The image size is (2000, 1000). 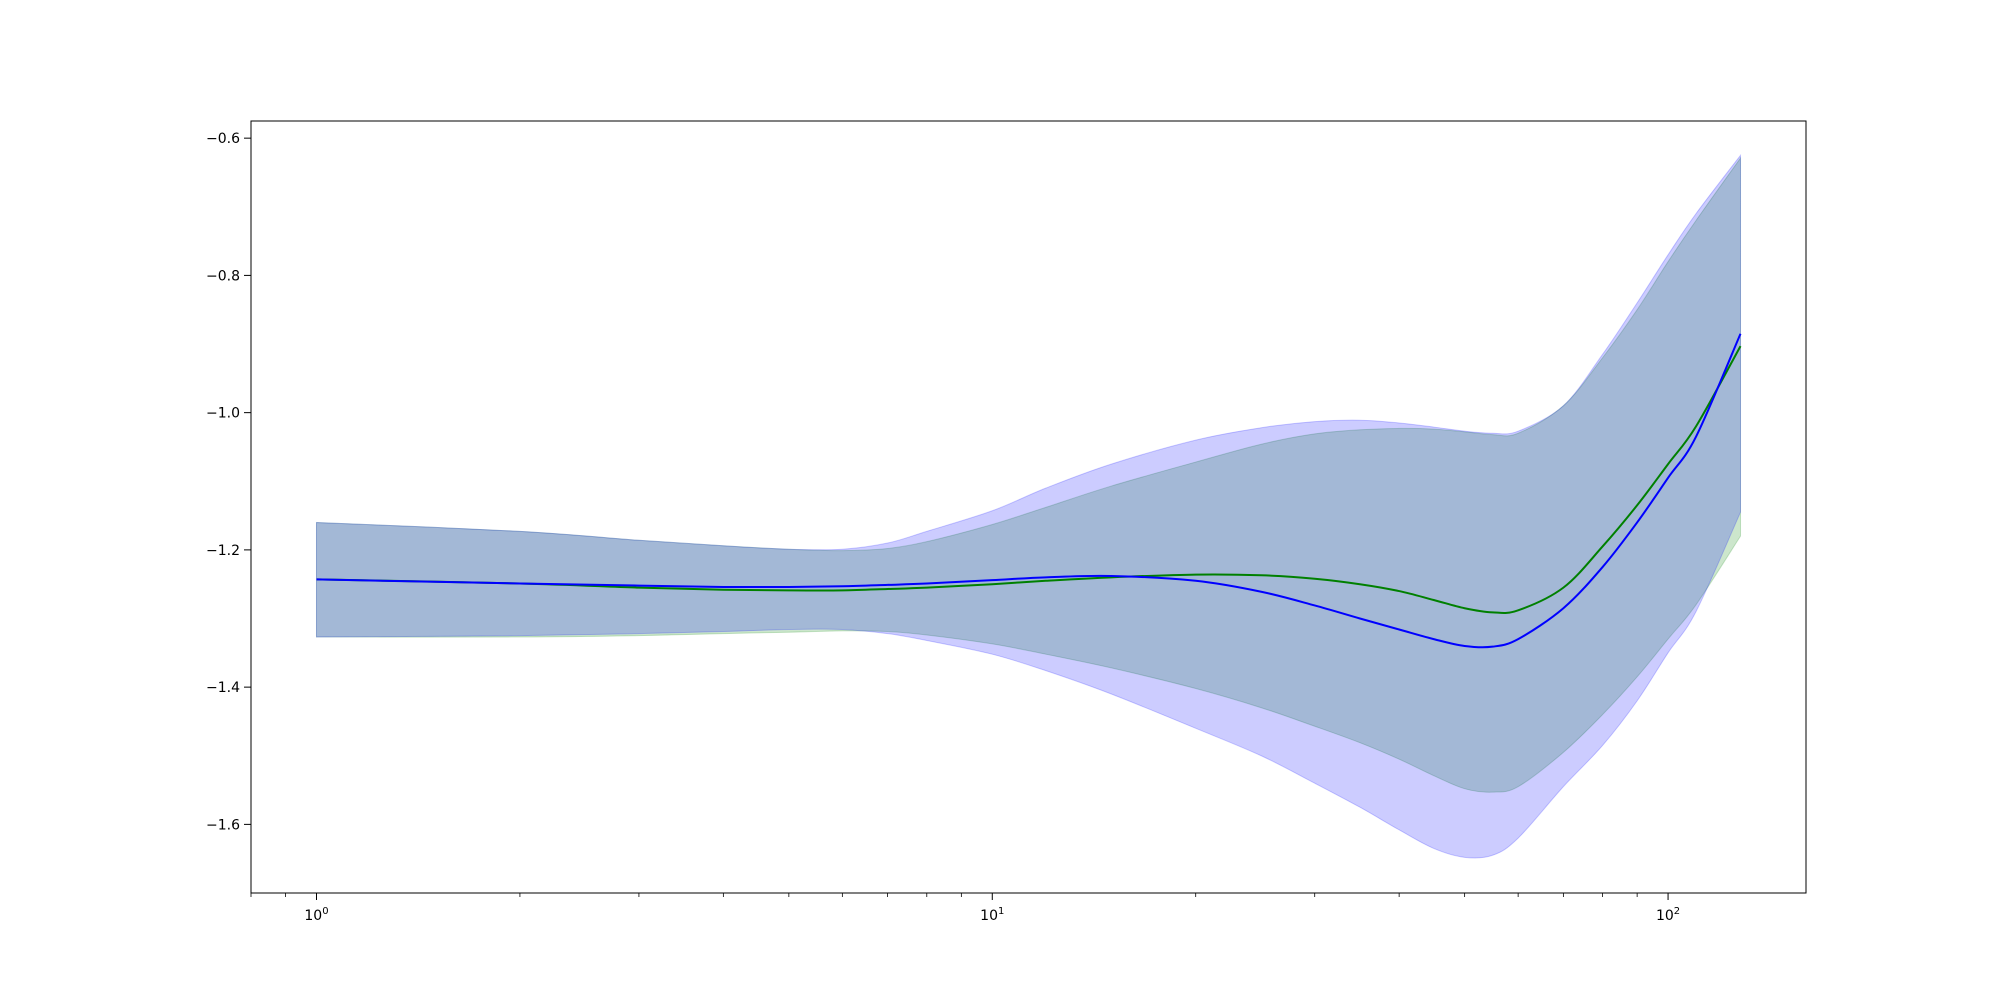 What do you see at coordinates (992, 915) in the screenshot?
I see `x-tick-label: 101` at bounding box center [992, 915].